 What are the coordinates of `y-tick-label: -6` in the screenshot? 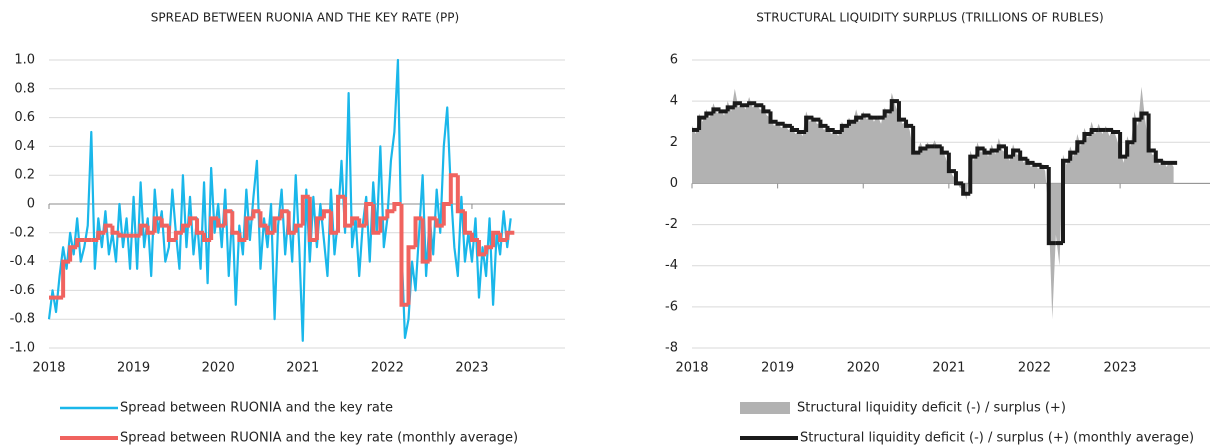 It's located at (671, 306).